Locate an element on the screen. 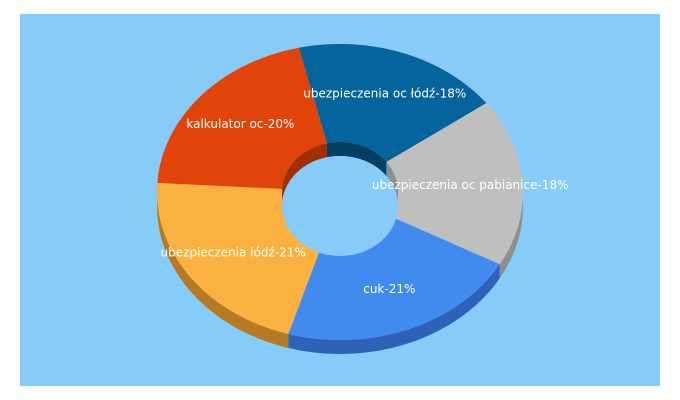 This screenshot has height=400, width=680. slice-label-0: ubezpieczenia oc łódź-18% is located at coordinates (384, 93).